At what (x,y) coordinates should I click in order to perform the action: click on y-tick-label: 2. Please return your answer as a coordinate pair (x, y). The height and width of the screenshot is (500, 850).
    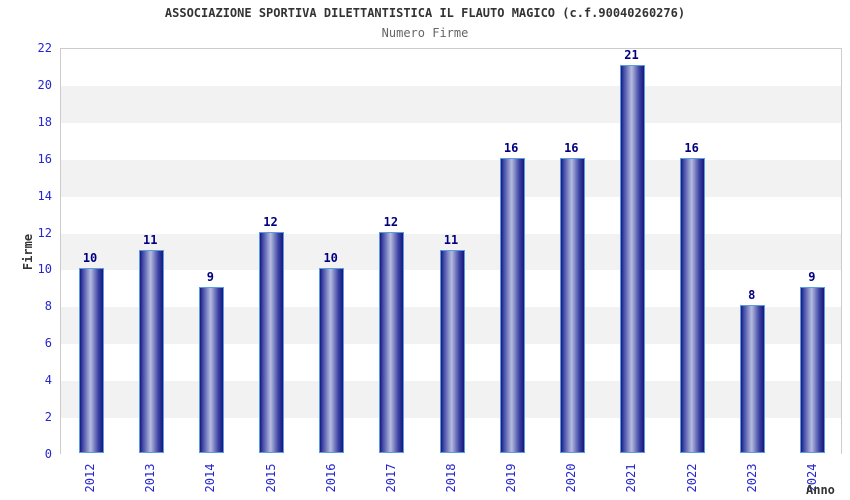
    Looking at the image, I should click on (48, 417).